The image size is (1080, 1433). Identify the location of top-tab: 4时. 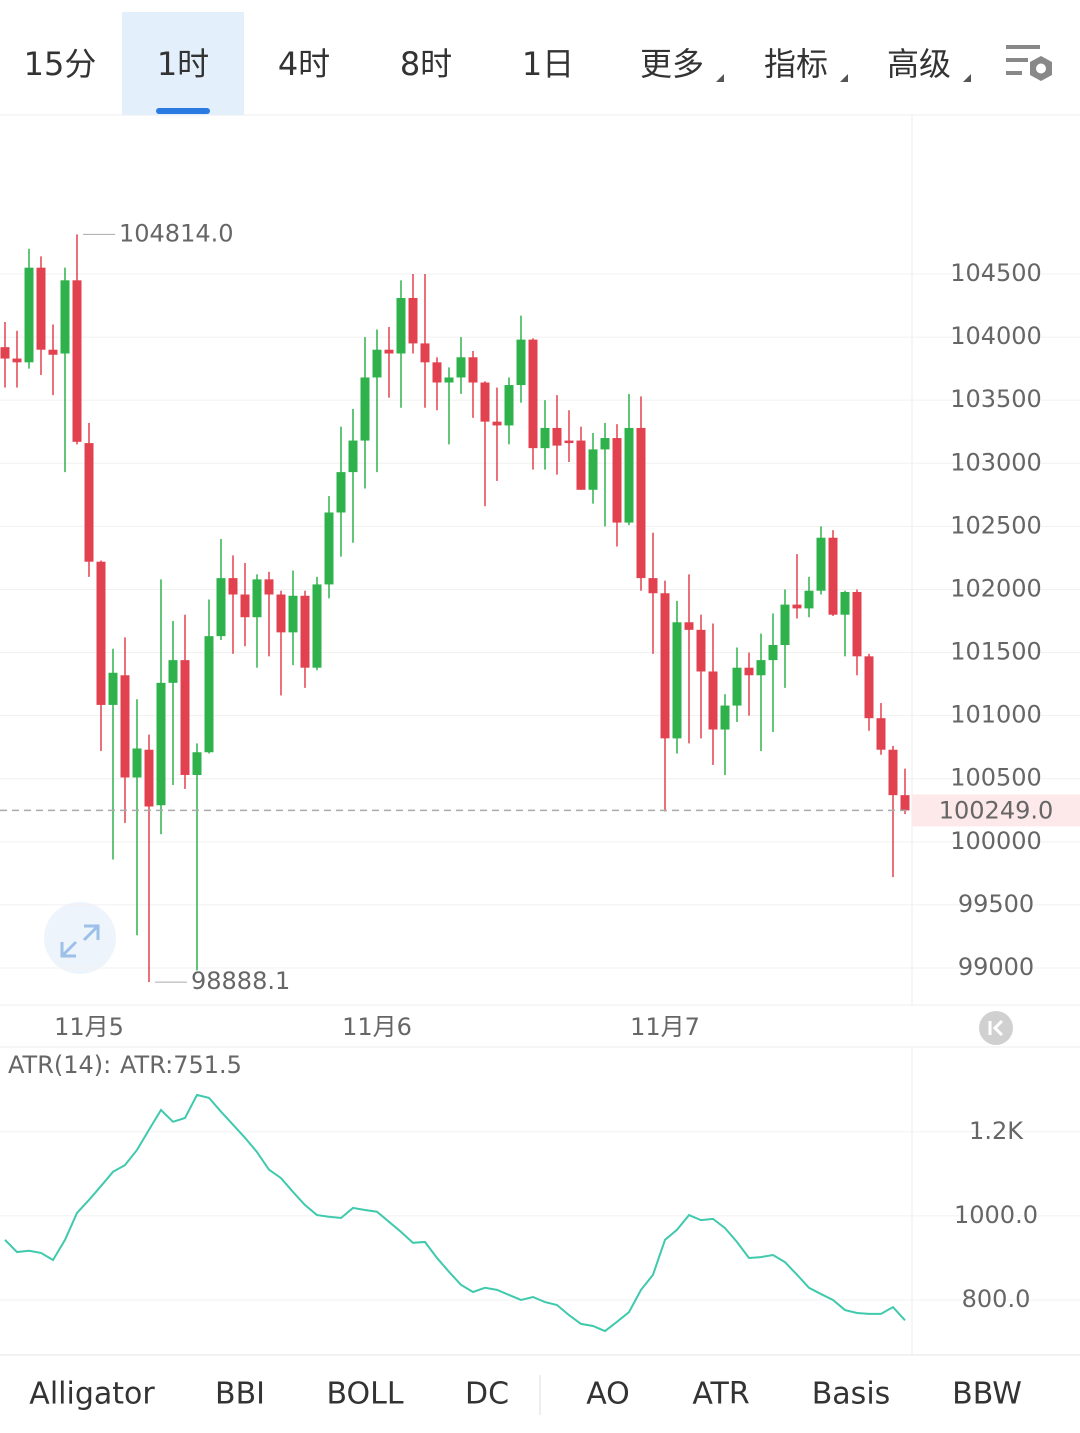
(304, 64).